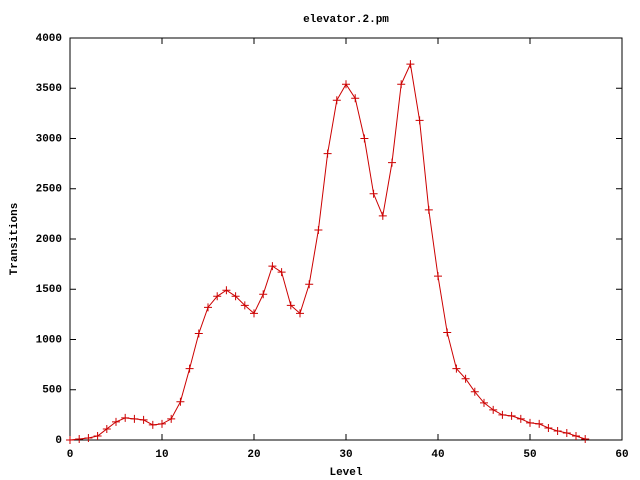 The image size is (640, 480). Describe the element at coordinates (621, 455) in the screenshot. I see `x-tick-label: 60` at that location.